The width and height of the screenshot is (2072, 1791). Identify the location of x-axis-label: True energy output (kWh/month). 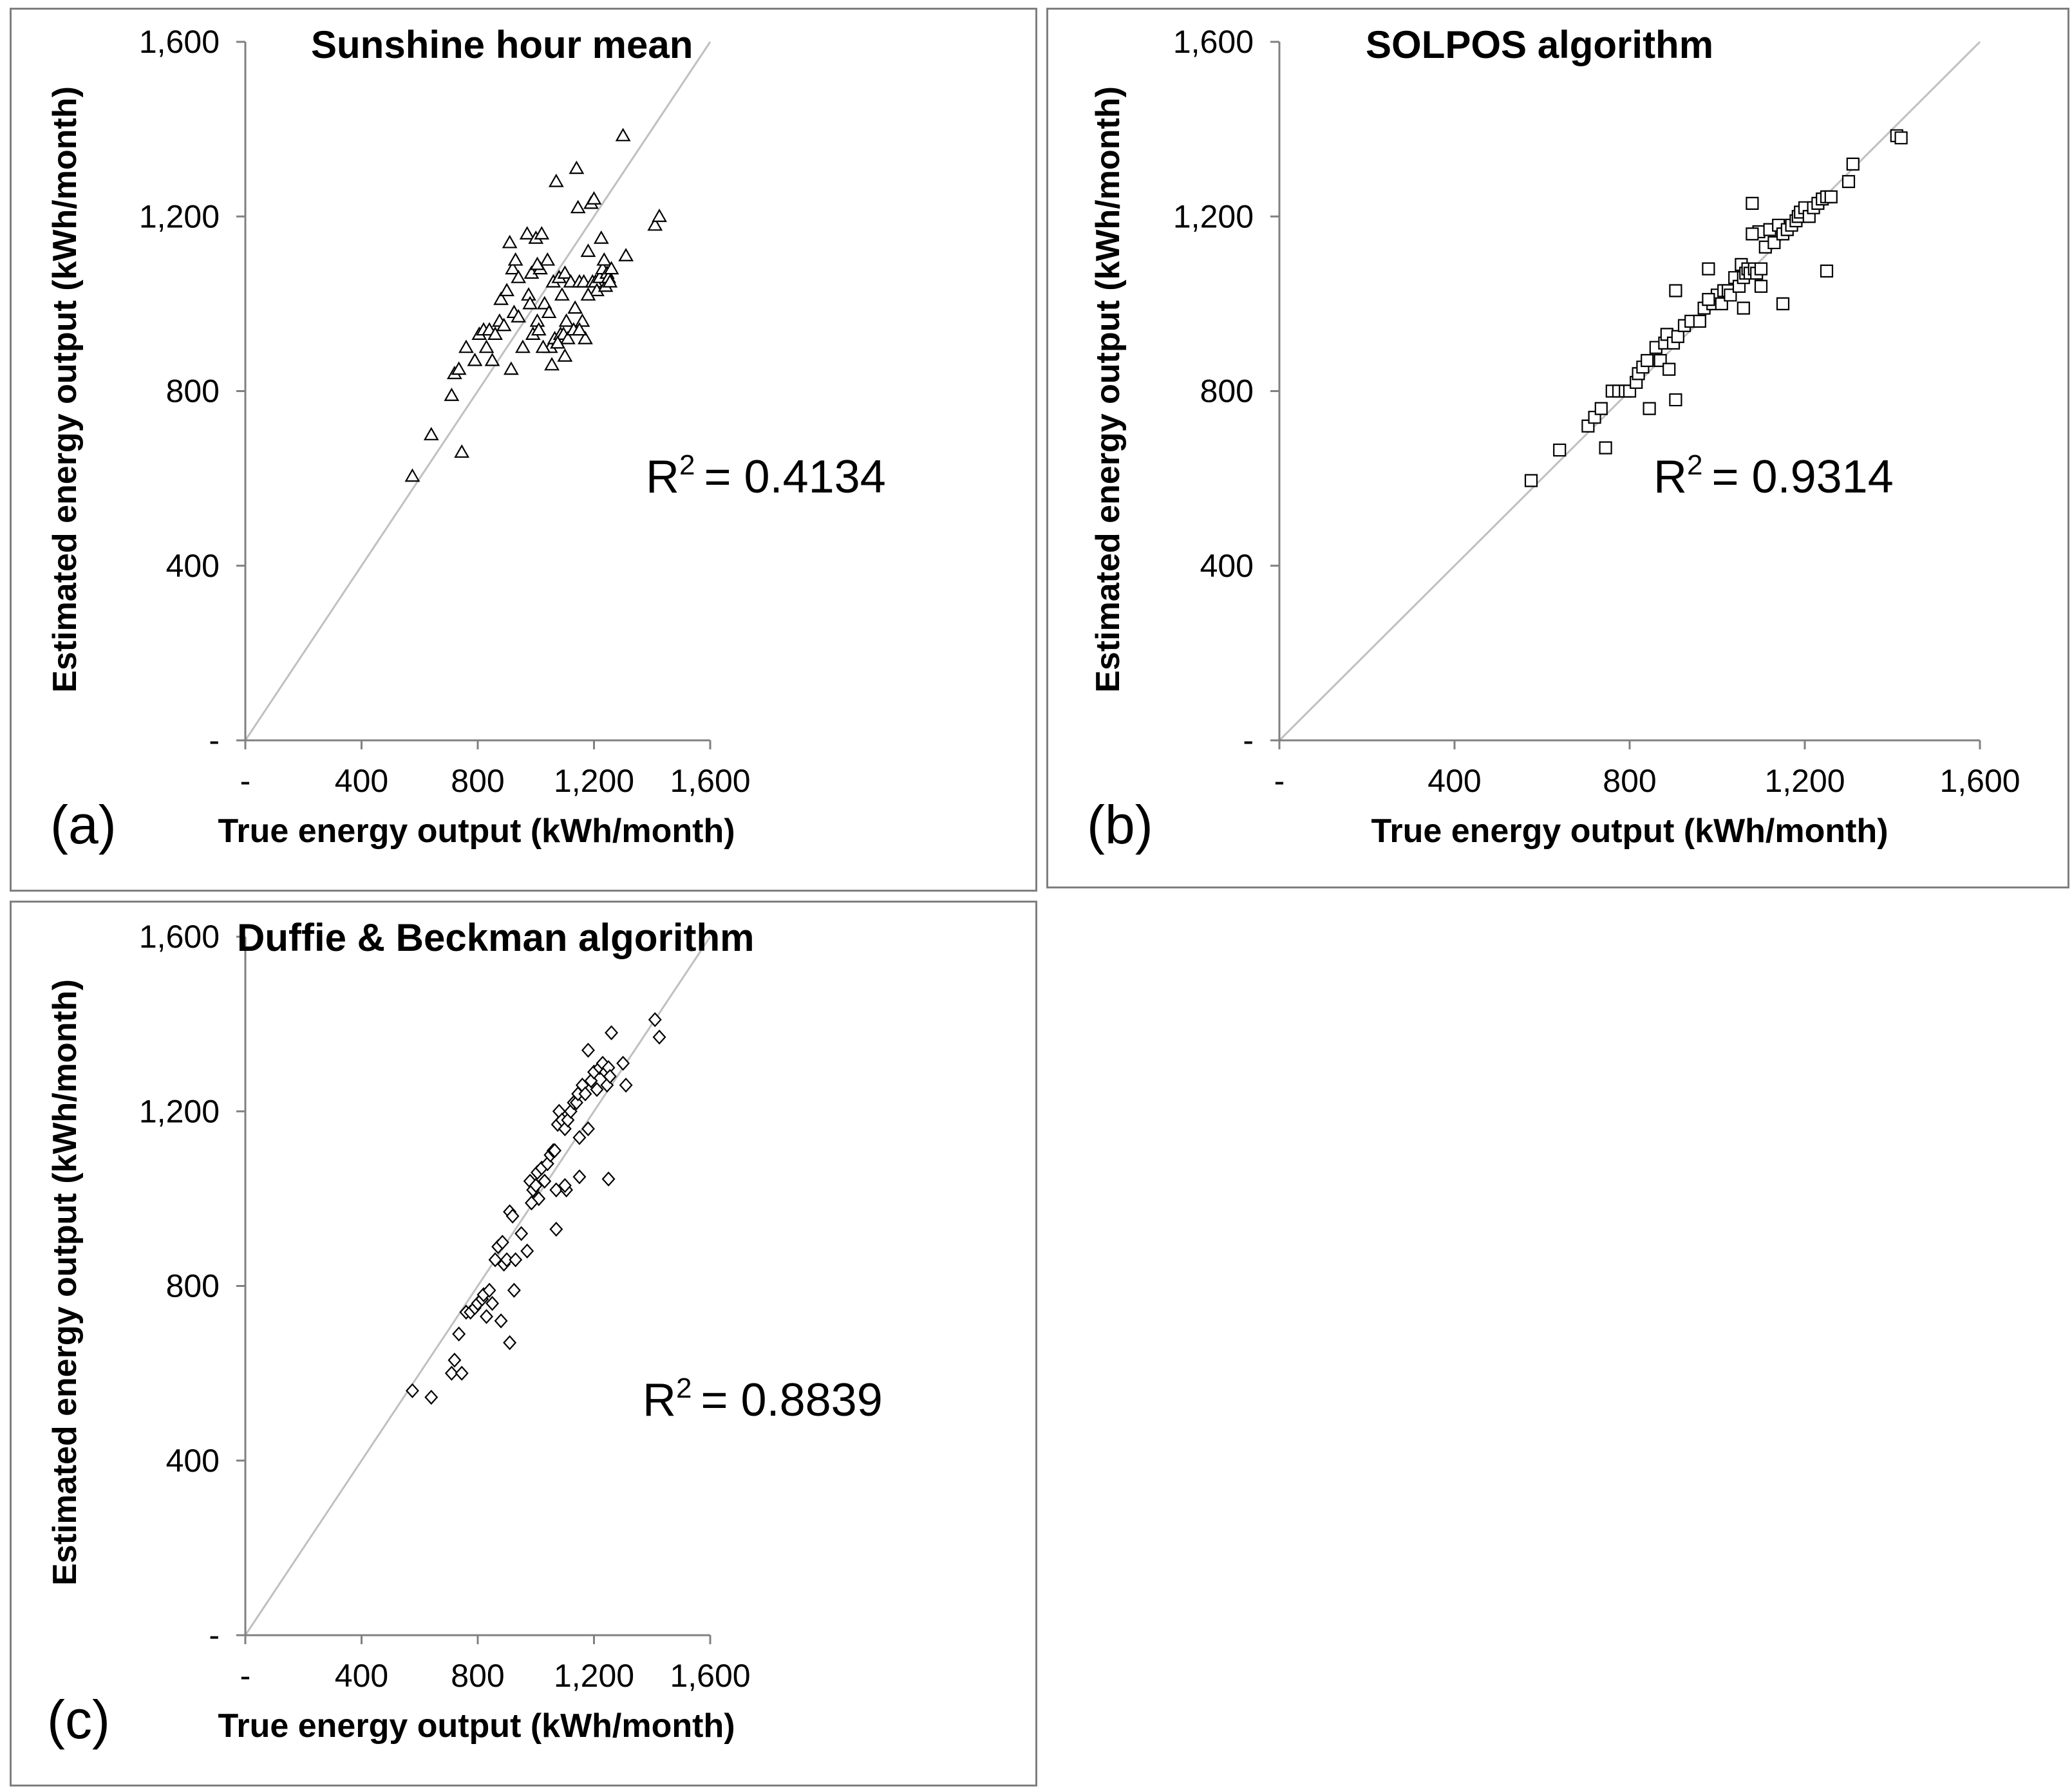
(476, 1726).